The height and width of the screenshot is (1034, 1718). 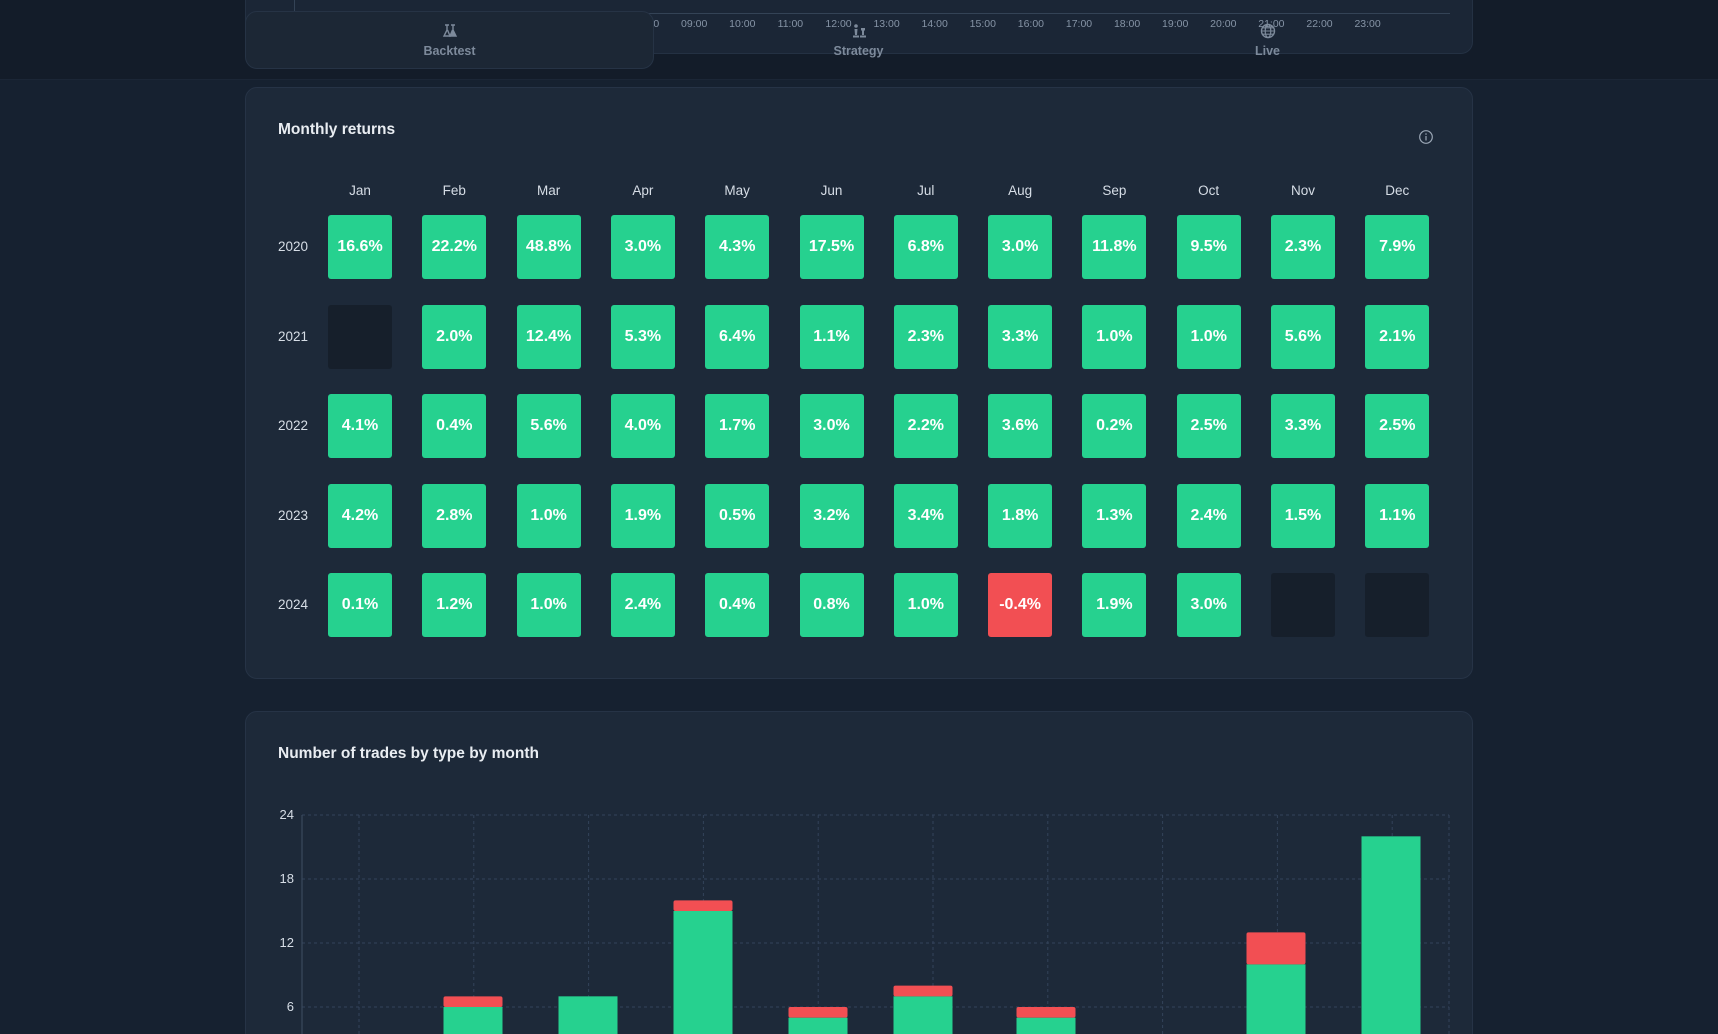 What do you see at coordinates (831, 605) in the screenshot?
I see `return-cell: 0.8%` at bounding box center [831, 605].